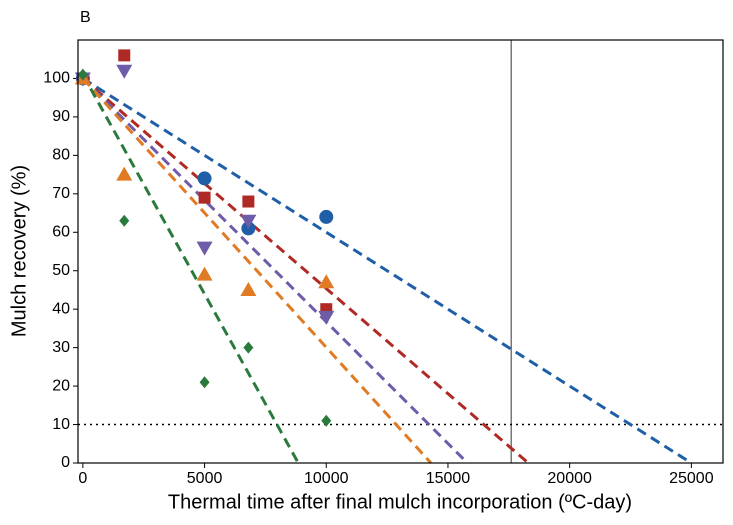  What do you see at coordinates (61, 347) in the screenshot?
I see `y-tick-label: 30` at bounding box center [61, 347].